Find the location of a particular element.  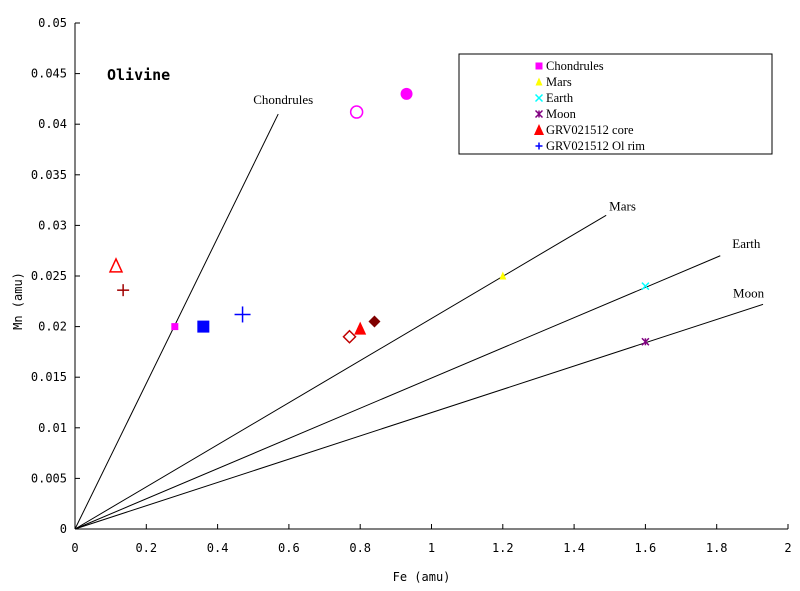

legend-label: Earth is located at coordinates (560, 98).